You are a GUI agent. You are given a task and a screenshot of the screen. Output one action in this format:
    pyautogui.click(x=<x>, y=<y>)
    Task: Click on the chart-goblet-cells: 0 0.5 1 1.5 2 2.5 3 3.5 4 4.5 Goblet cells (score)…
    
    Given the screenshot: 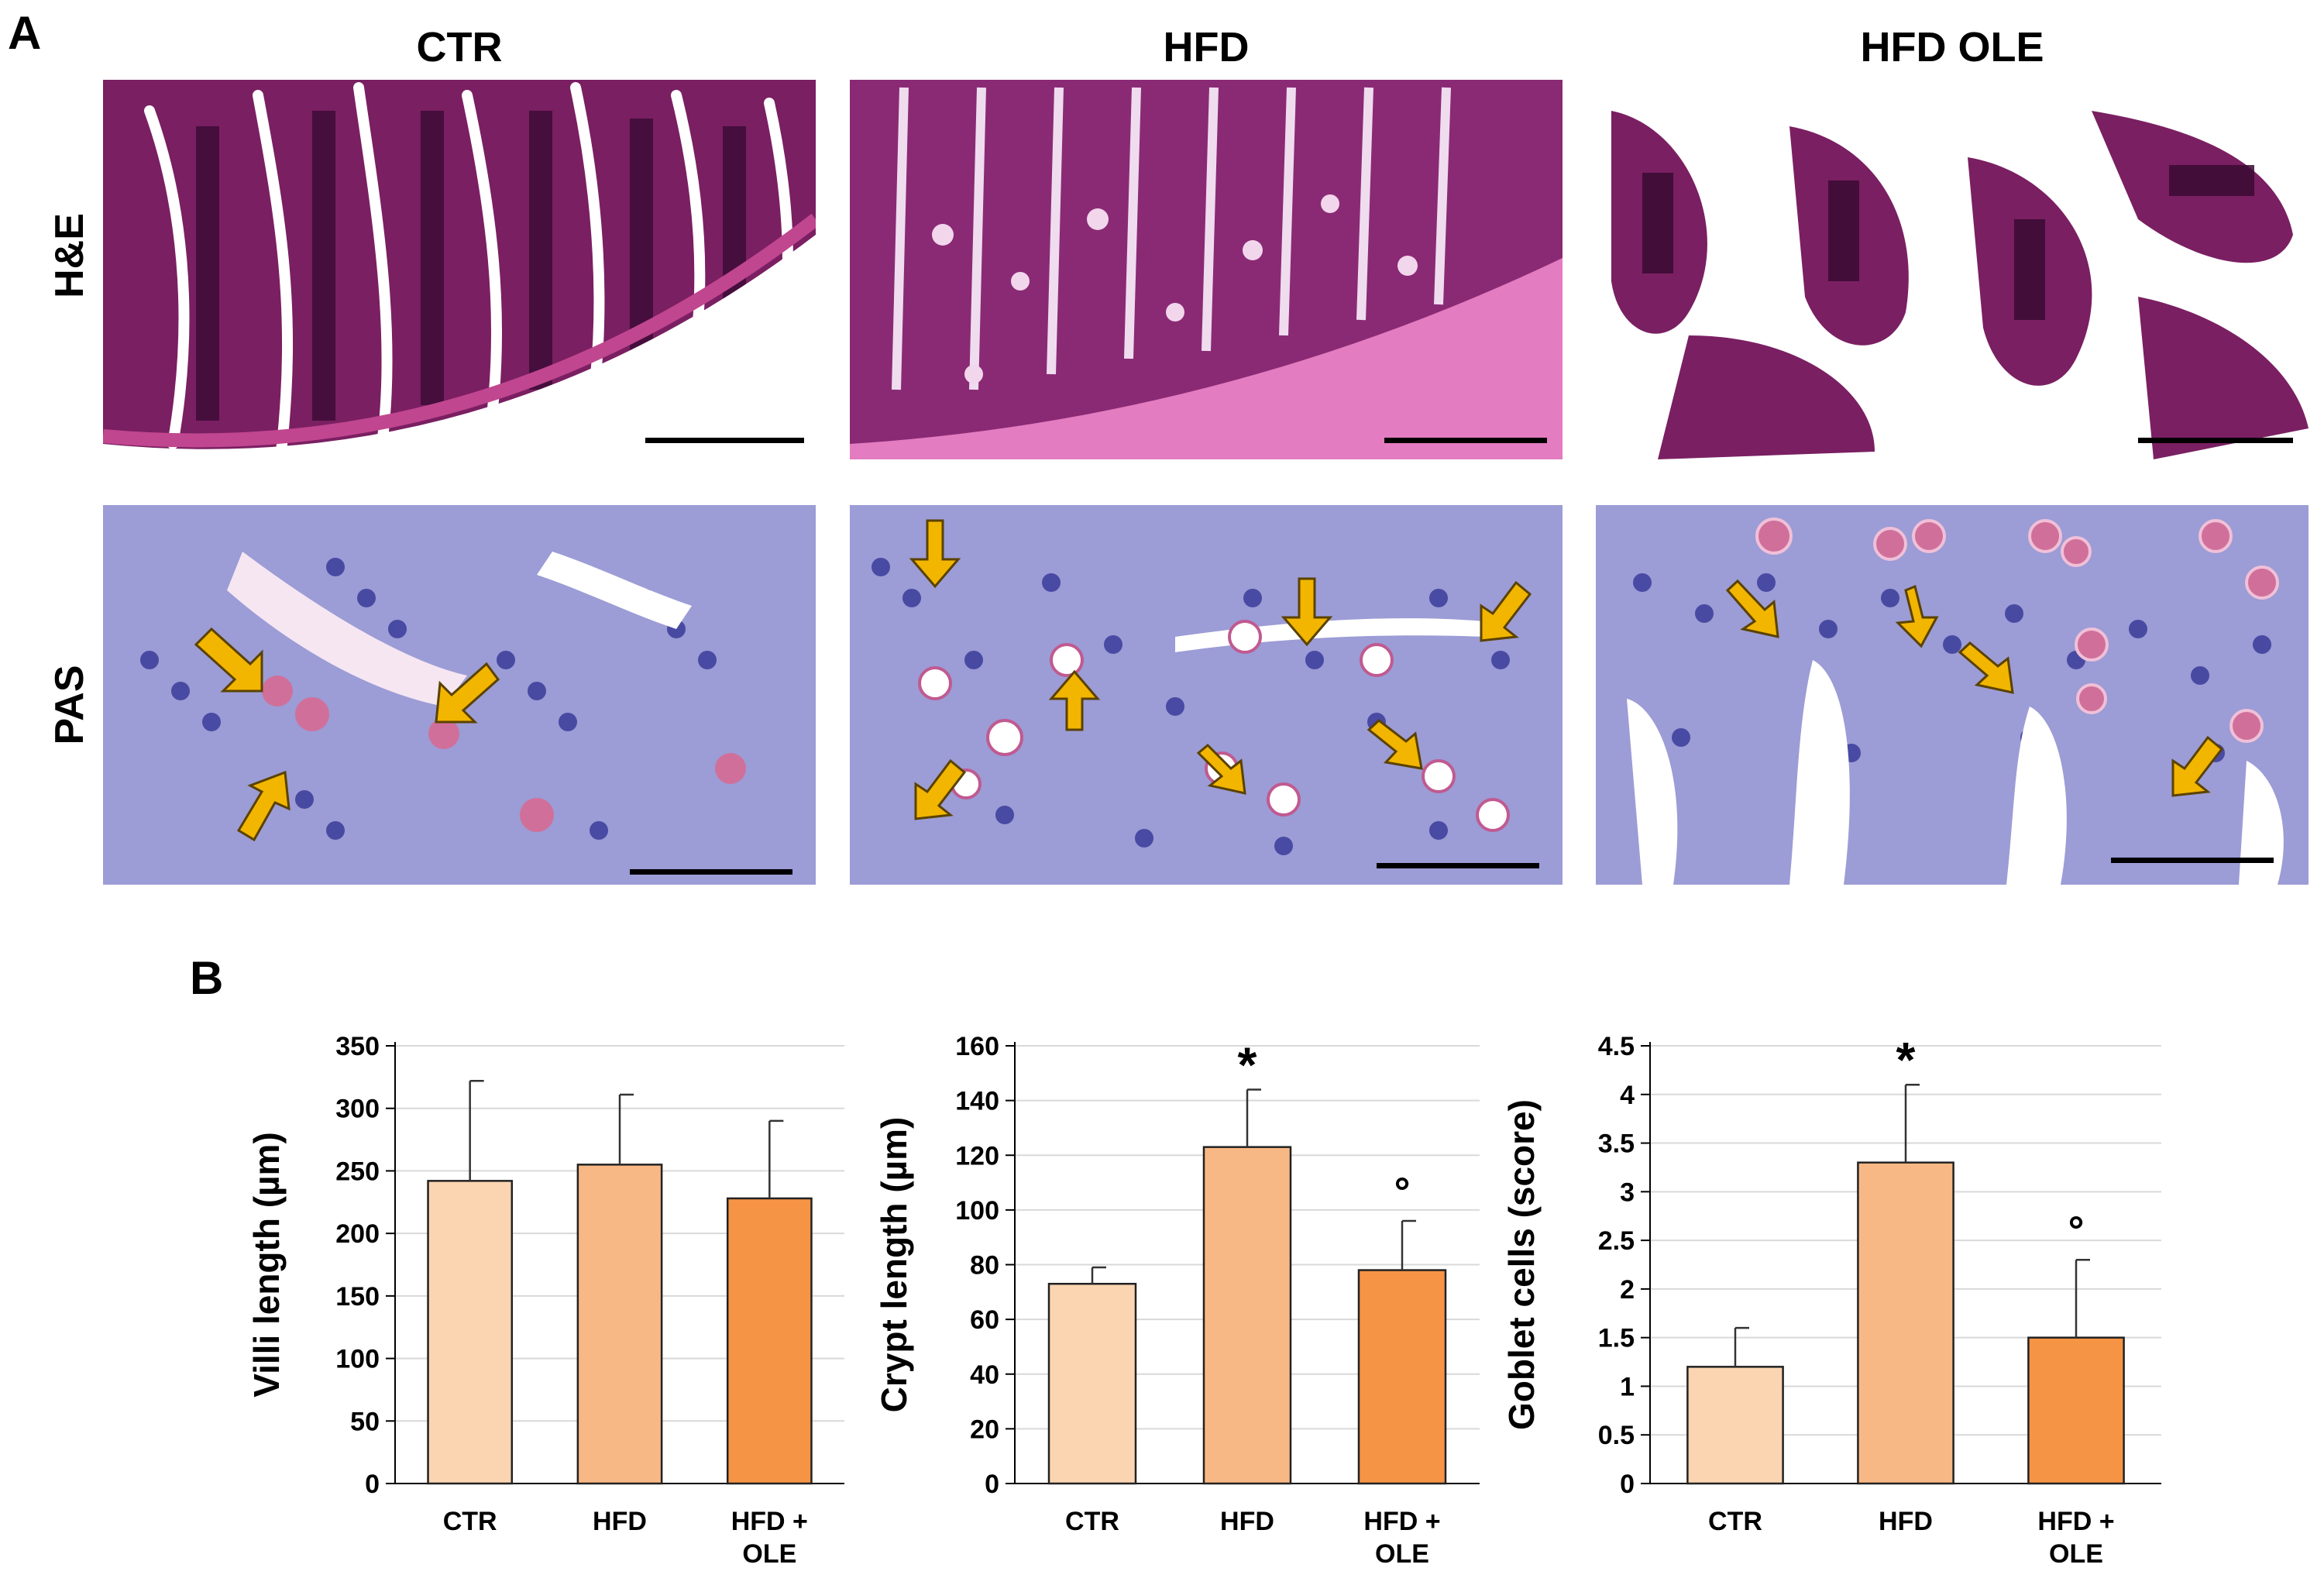 What is the action you would take?
    pyautogui.click(x=1898, y=1289)
    